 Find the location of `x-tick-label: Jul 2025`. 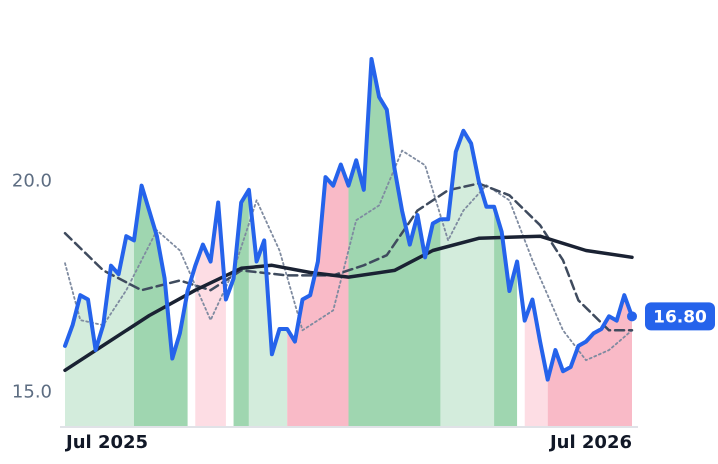

x-tick-label: Jul 2025 is located at coordinates (106, 442).